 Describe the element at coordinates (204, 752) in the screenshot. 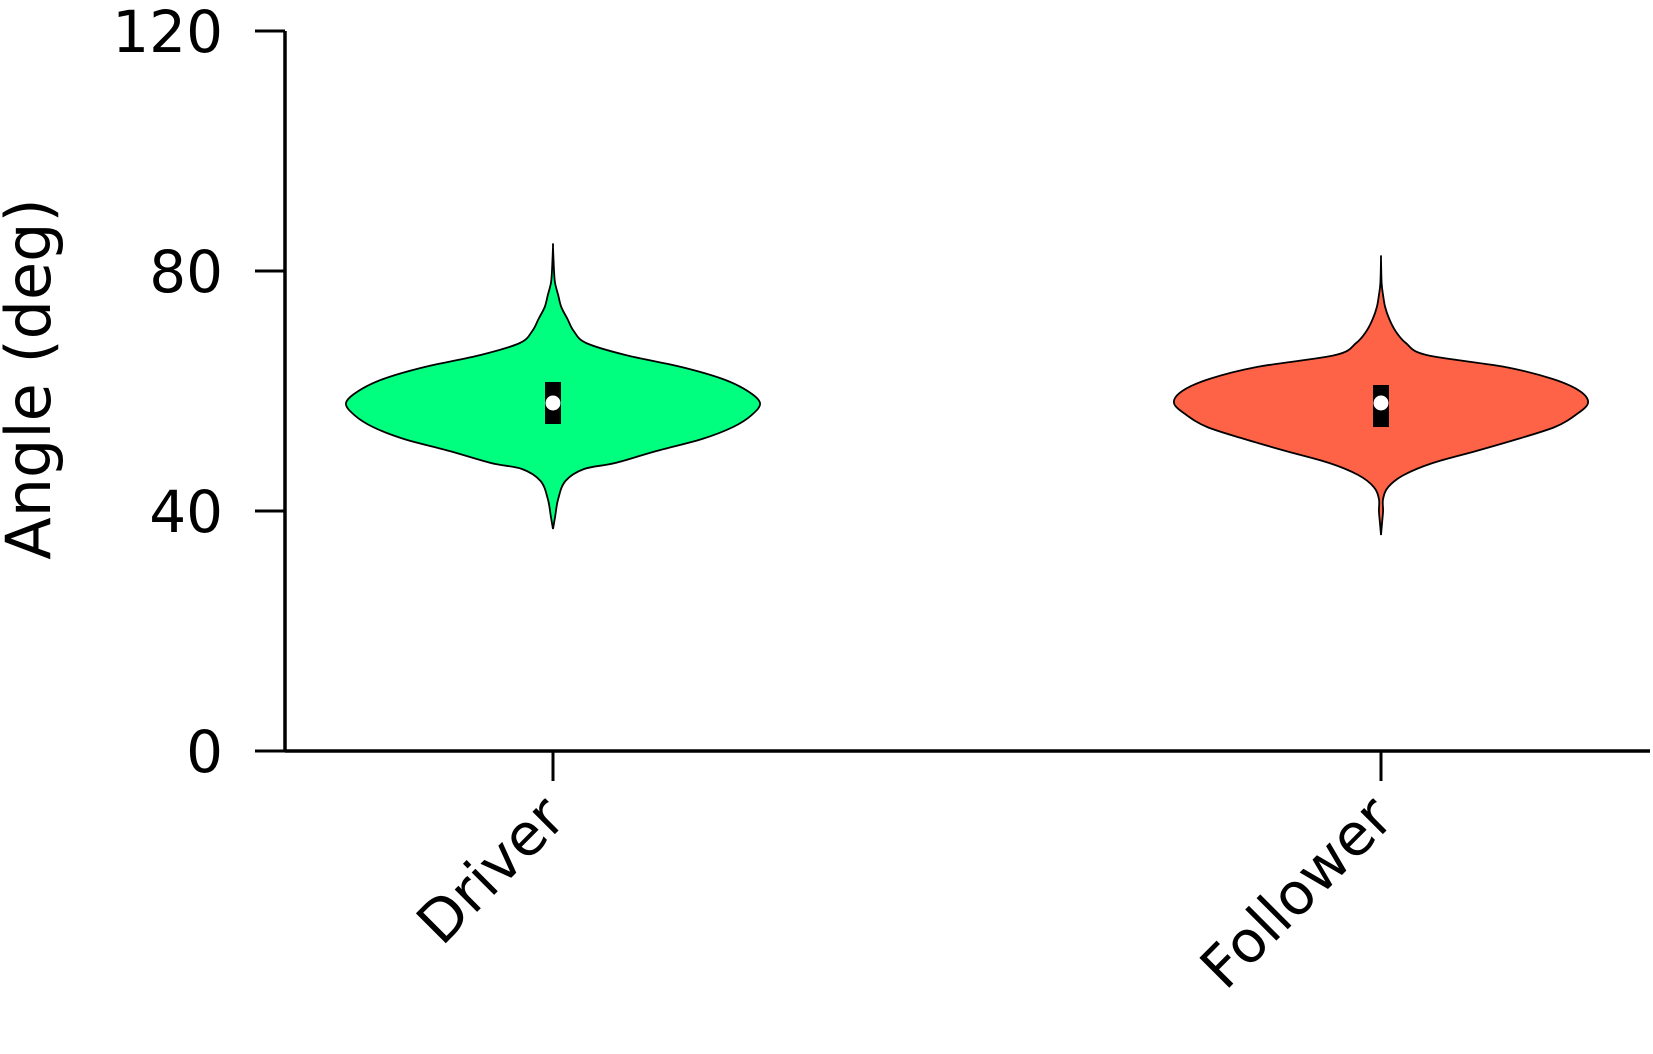

I see `y-tick-label: 0` at that location.